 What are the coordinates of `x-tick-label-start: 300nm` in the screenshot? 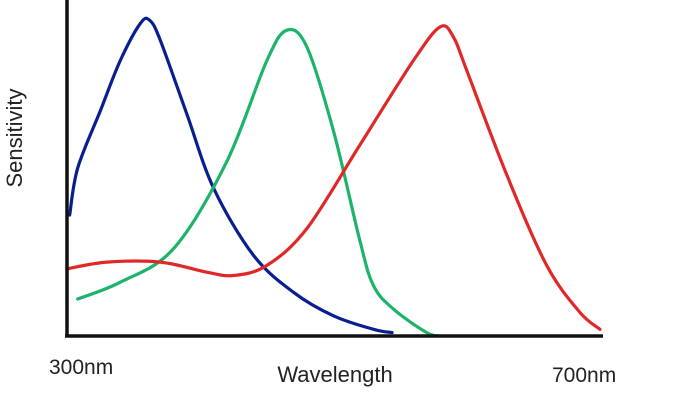 It's located at (81, 367).